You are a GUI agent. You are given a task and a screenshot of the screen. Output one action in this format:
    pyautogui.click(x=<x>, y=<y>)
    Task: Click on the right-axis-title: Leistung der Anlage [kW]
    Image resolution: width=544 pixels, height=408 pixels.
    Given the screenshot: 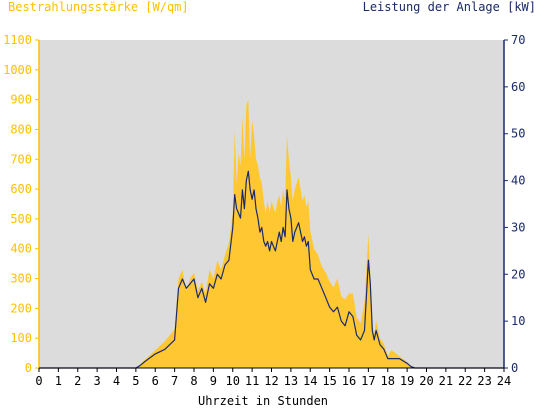 What is the action you would take?
    pyautogui.click(x=449, y=7)
    